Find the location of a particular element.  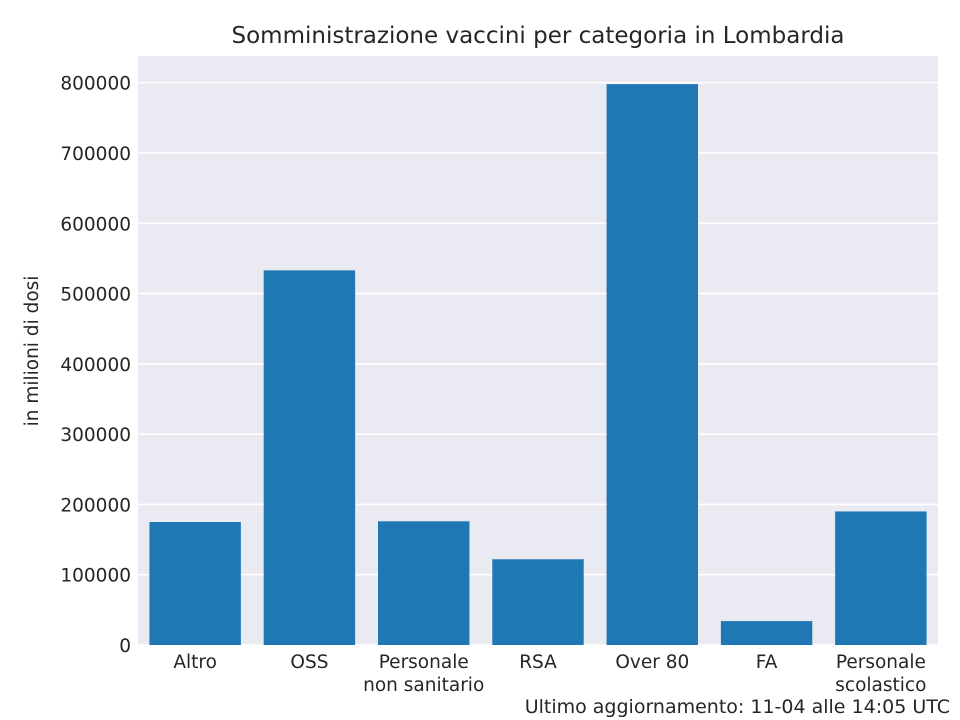

x-tick-label: RSA is located at coordinates (538, 662).